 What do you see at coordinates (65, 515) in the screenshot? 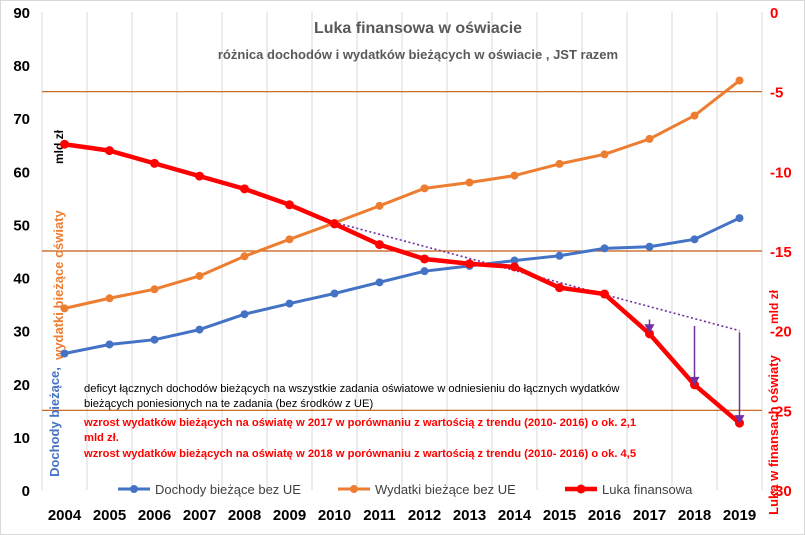
I see `x-tick-label: 2004` at bounding box center [65, 515].